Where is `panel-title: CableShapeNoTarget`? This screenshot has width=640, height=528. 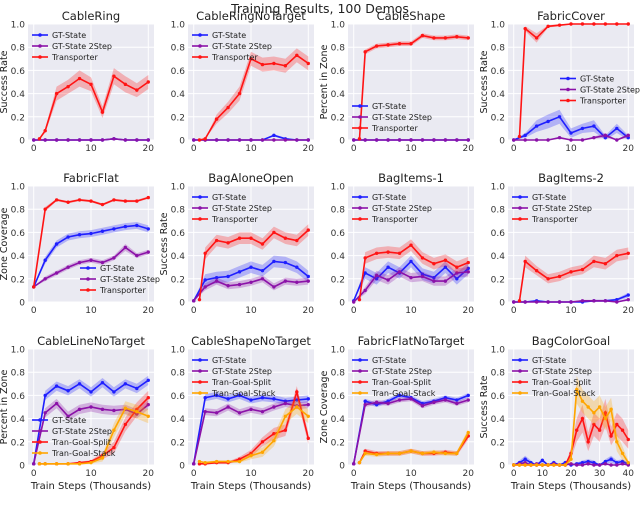
panel-title: CableShapeNoTarget is located at coordinates (251, 341).